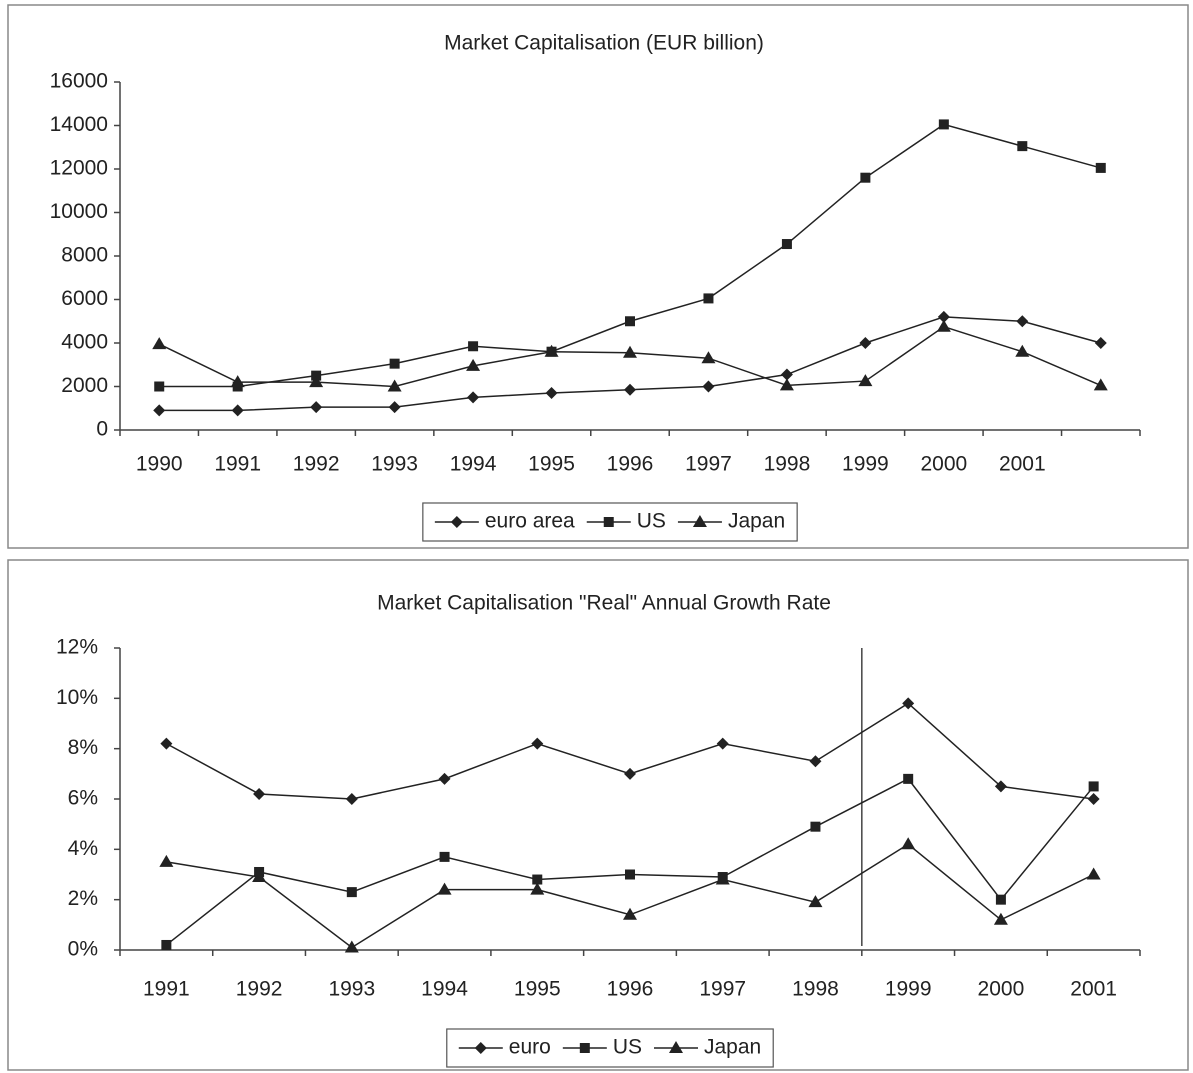 The height and width of the screenshot is (1073, 1193). I want to click on legend: euro area US Japan, so click(610, 522).